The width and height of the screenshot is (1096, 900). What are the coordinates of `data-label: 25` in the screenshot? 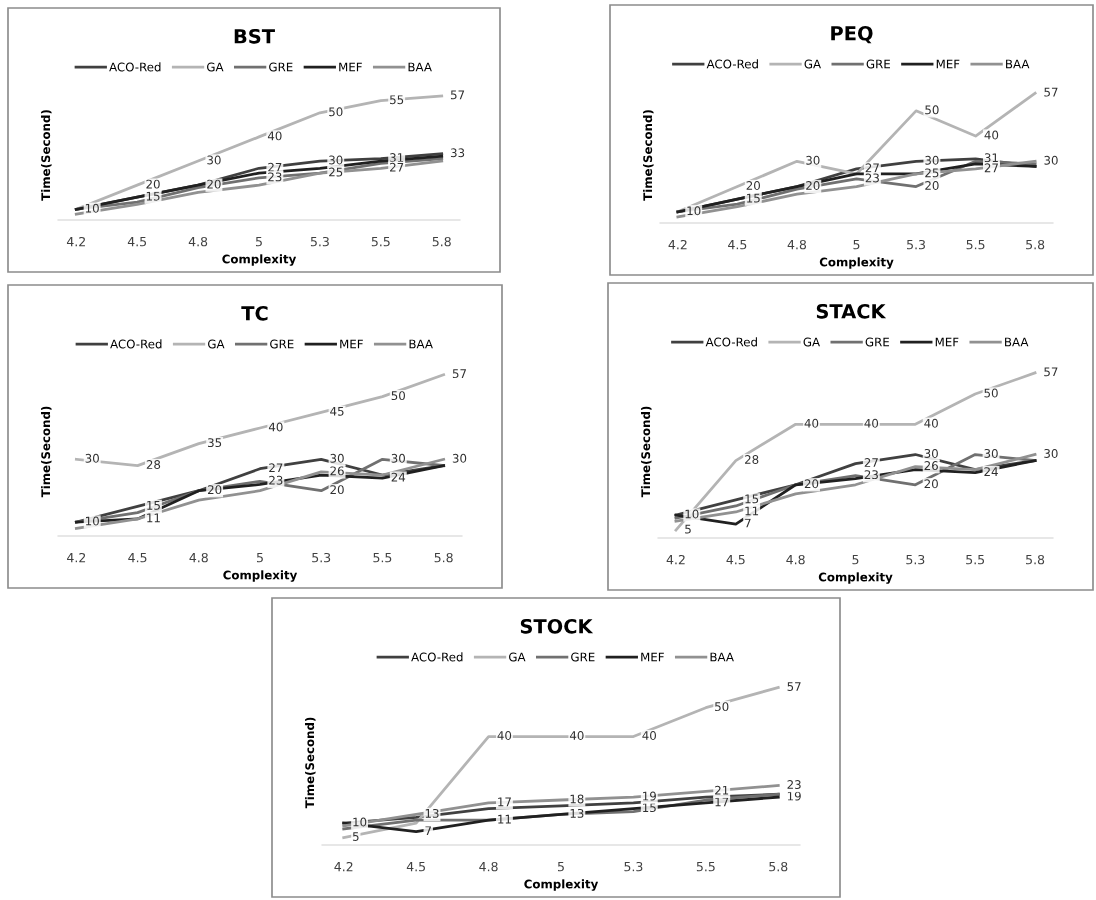 It's located at (932, 173).